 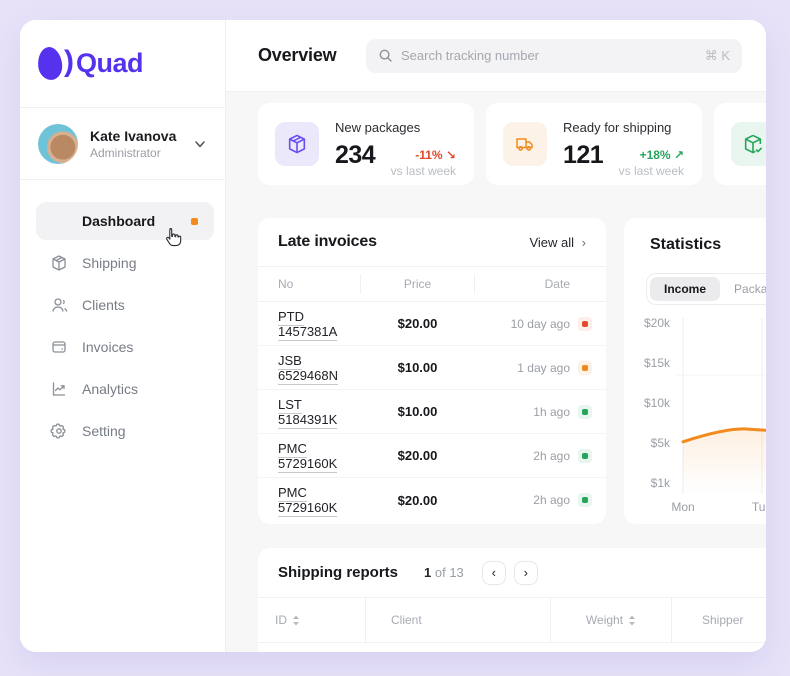 I want to click on search-input, so click(x=553, y=55).